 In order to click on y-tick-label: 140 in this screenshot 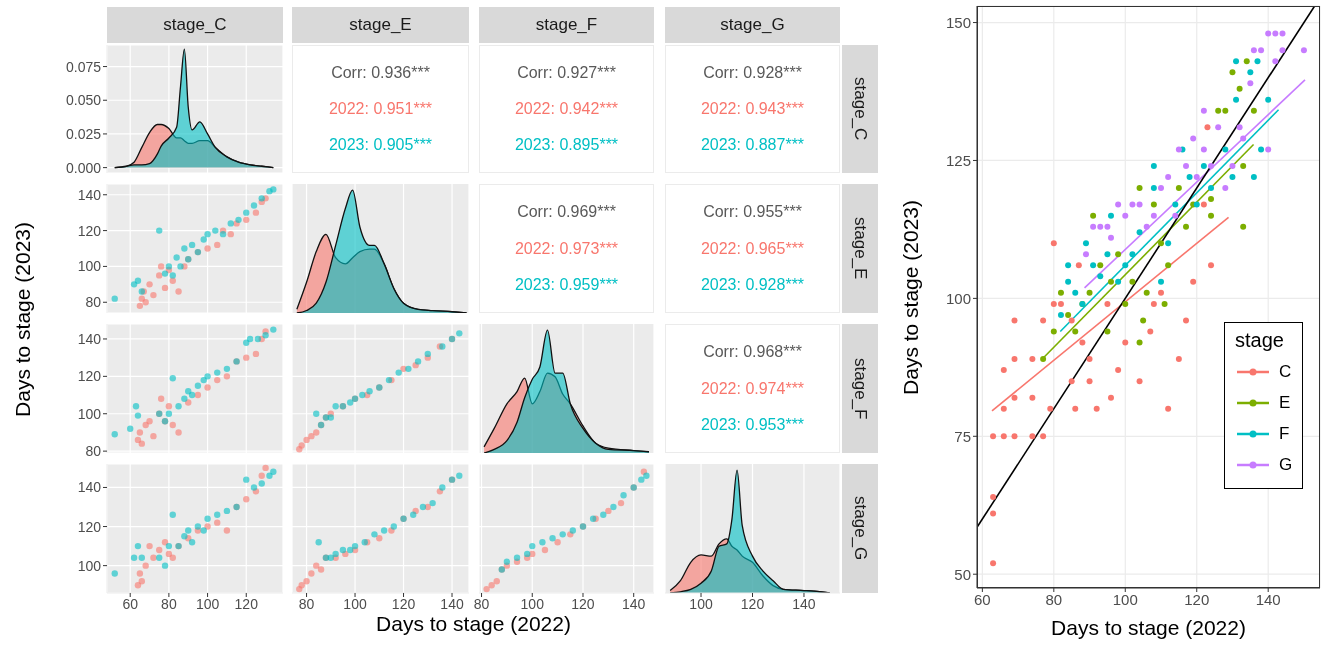, I will do `click(89, 338)`.